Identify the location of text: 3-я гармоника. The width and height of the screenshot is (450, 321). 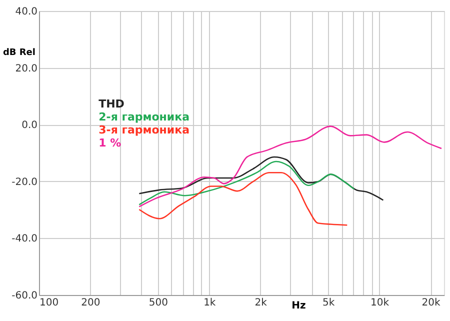
(144, 130).